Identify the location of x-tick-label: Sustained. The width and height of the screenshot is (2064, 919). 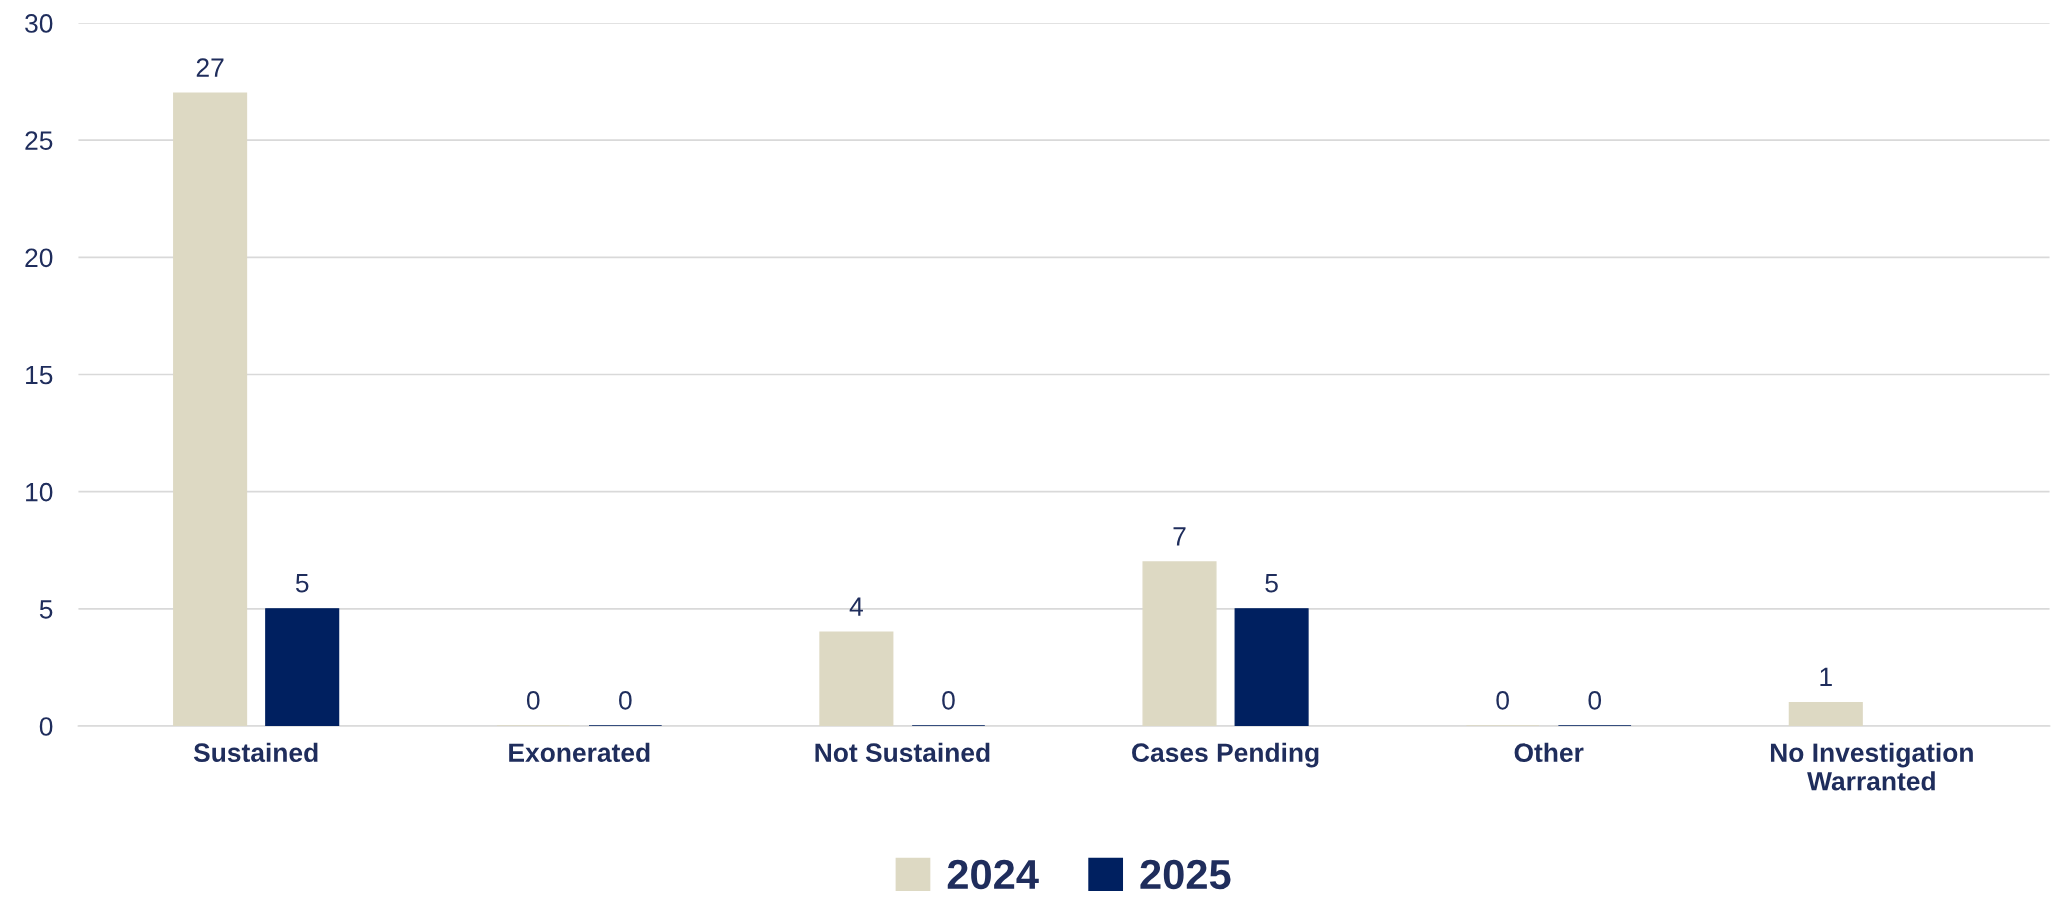
(255, 752).